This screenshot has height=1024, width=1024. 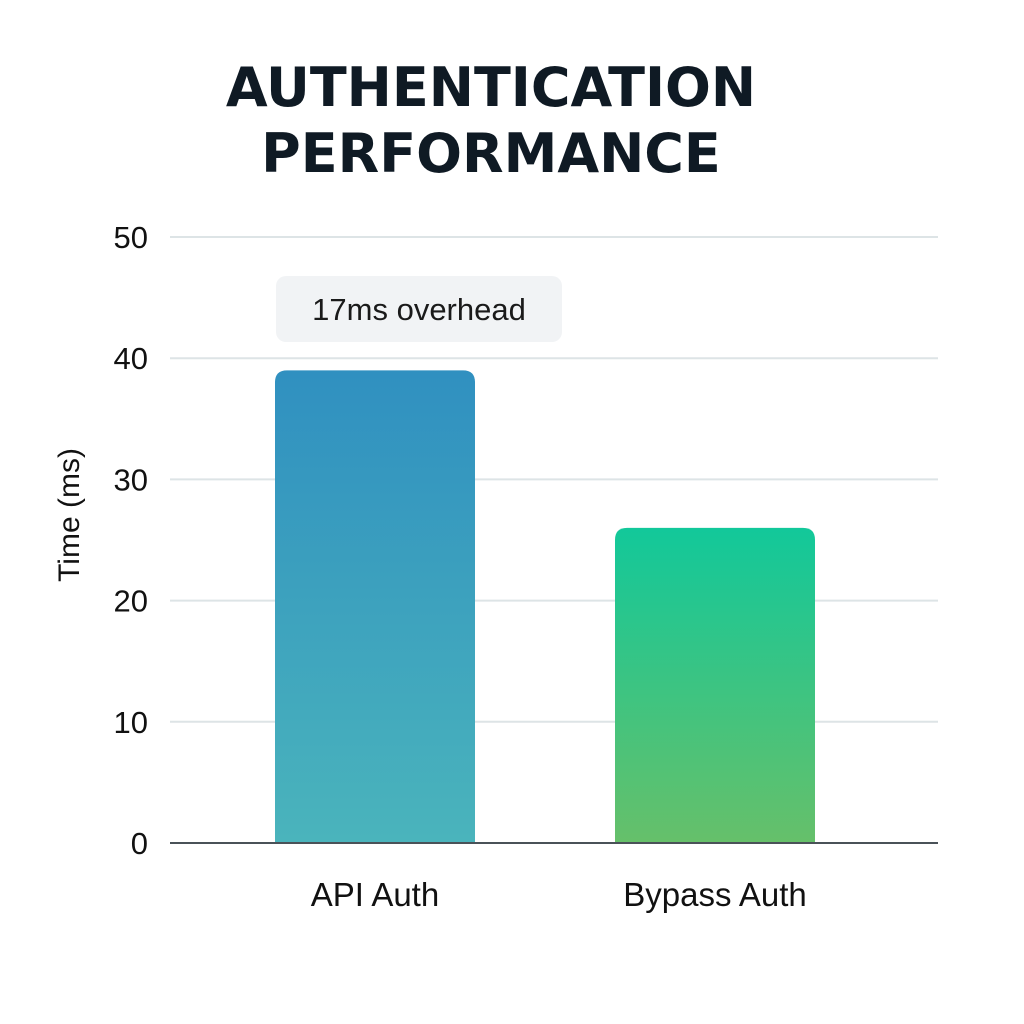 I want to click on bar-bypass-auth, so click(x=715, y=685).